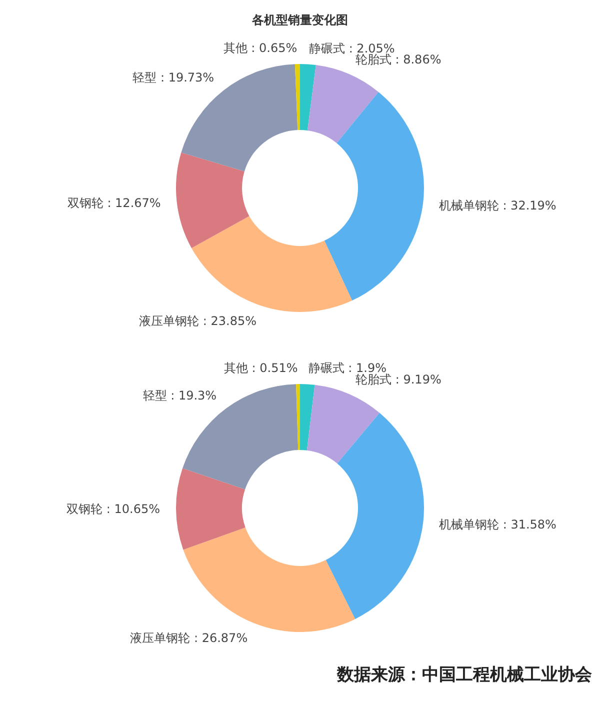 Image resolution: width=600 pixels, height=703 pixels. I want to click on source-note: 数据来源：中国工程机械工业协会, so click(464, 675).